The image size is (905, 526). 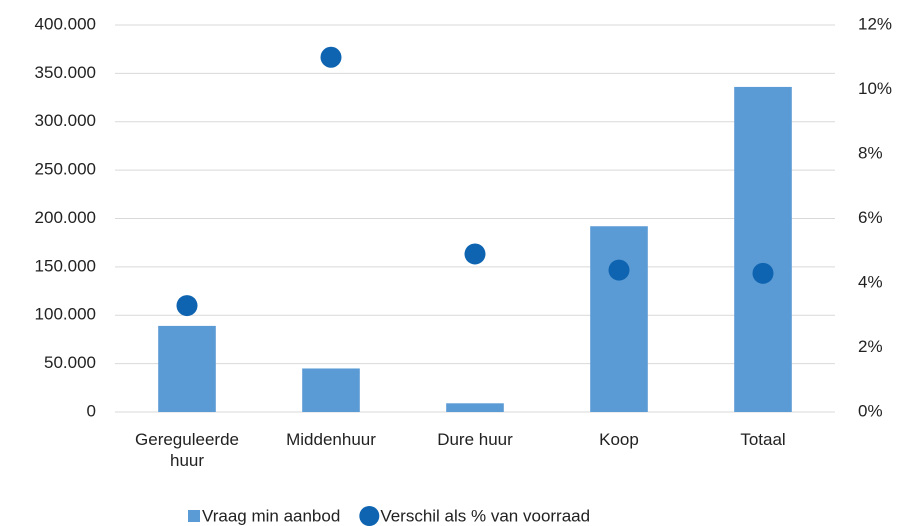 What do you see at coordinates (763, 439) in the screenshot?
I see `x-tick-label: Totaal` at bounding box center [763, 439].